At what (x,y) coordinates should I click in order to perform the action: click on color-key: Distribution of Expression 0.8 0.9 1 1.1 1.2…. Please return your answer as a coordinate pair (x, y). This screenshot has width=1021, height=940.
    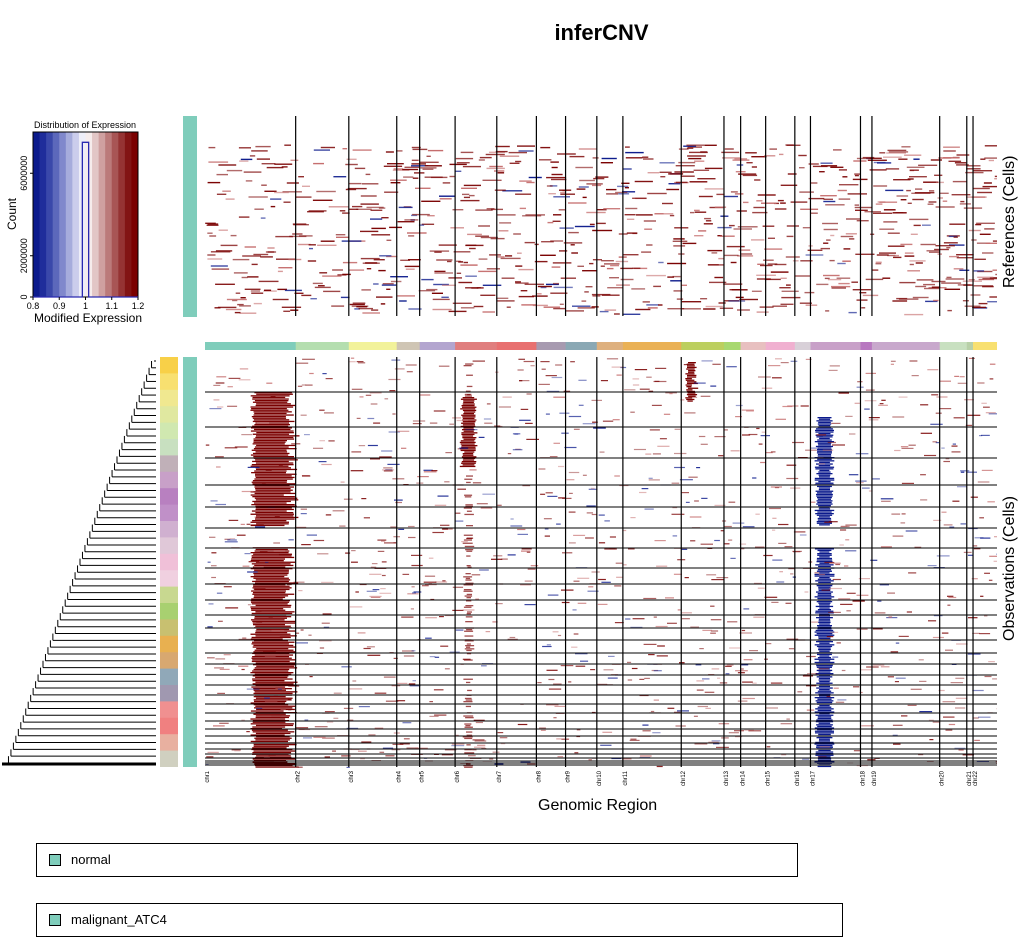
    Looking at the image, I should click on (75, 222).